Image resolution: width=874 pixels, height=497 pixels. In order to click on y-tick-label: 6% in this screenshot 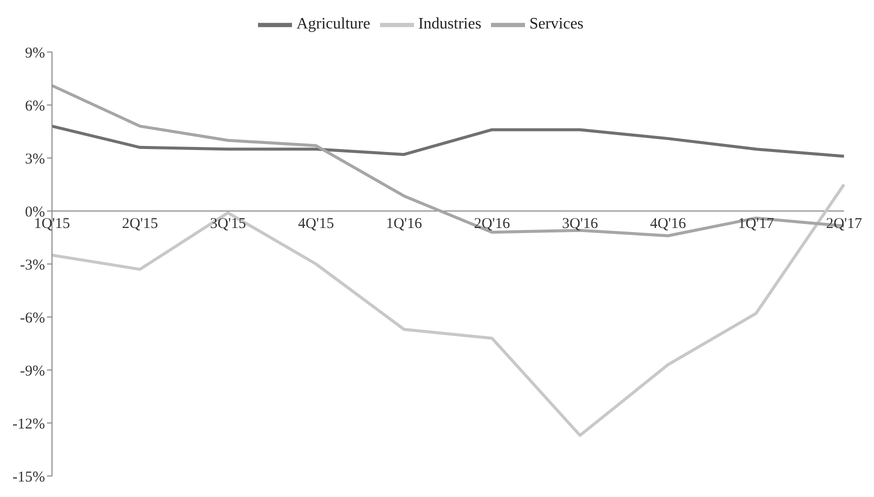, I will do `click(35, 106)`.